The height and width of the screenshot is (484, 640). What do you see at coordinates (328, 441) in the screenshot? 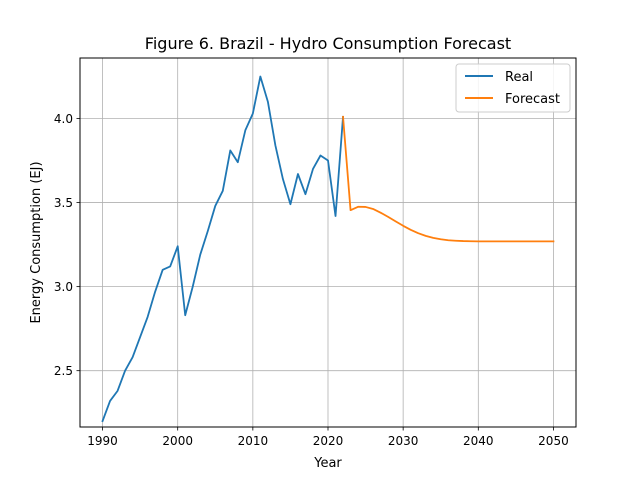
I see `x-tick-label: 2020` at bounding box center [328, 441].